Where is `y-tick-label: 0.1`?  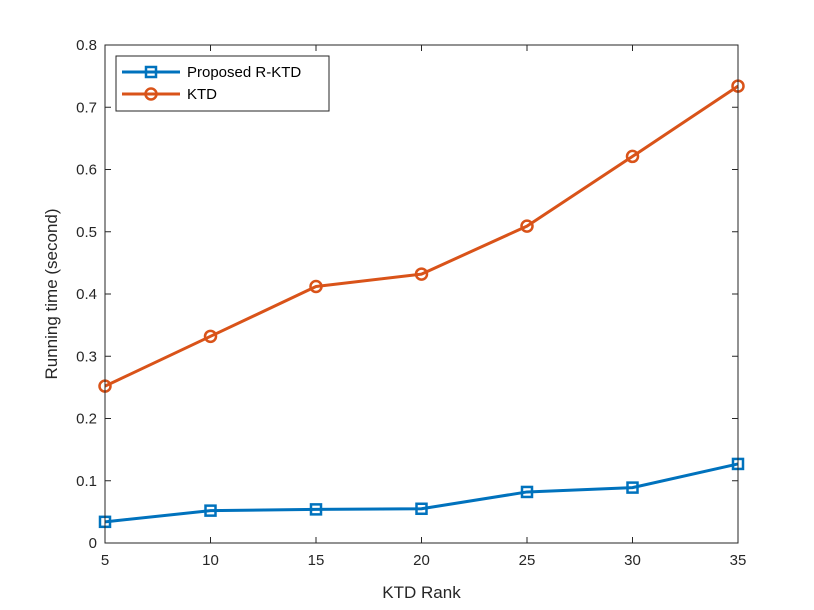 y-tick-label: 0.1 is located at coordinates (86, 481).